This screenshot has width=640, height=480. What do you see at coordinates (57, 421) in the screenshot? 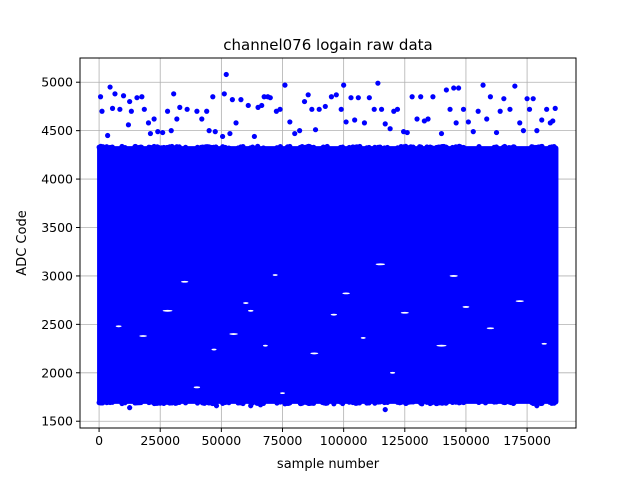
I see `y-tick-label: 1500` at bounding box center [57, 421].